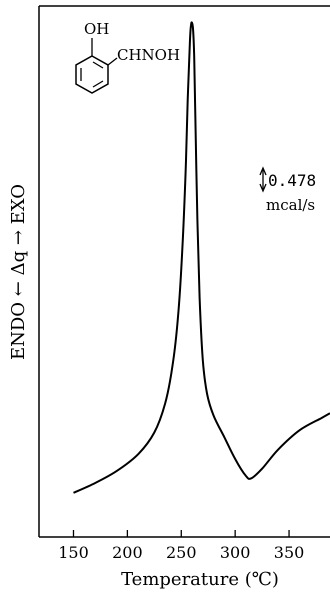 This screenshot has width=330, height=594. Describe the element at coordinates (200, 579) in the screenshot. I see `x-axis-title: Temperature (℃)` at that location.